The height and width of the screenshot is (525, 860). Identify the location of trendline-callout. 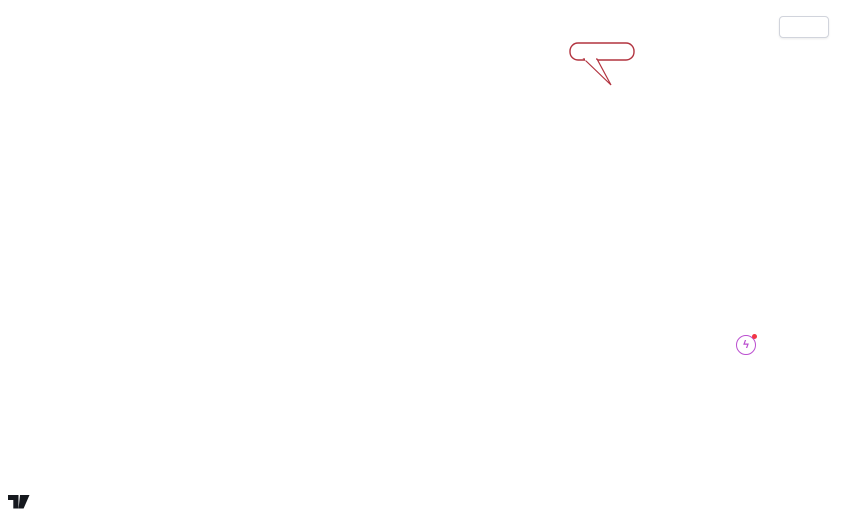
(602, 64).